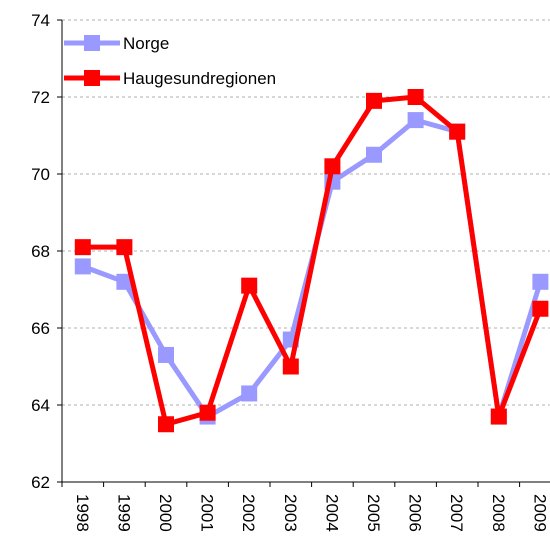 This screenshot has width=550, height=552. I want to click on legend-label: Norge, so click(146, 43).